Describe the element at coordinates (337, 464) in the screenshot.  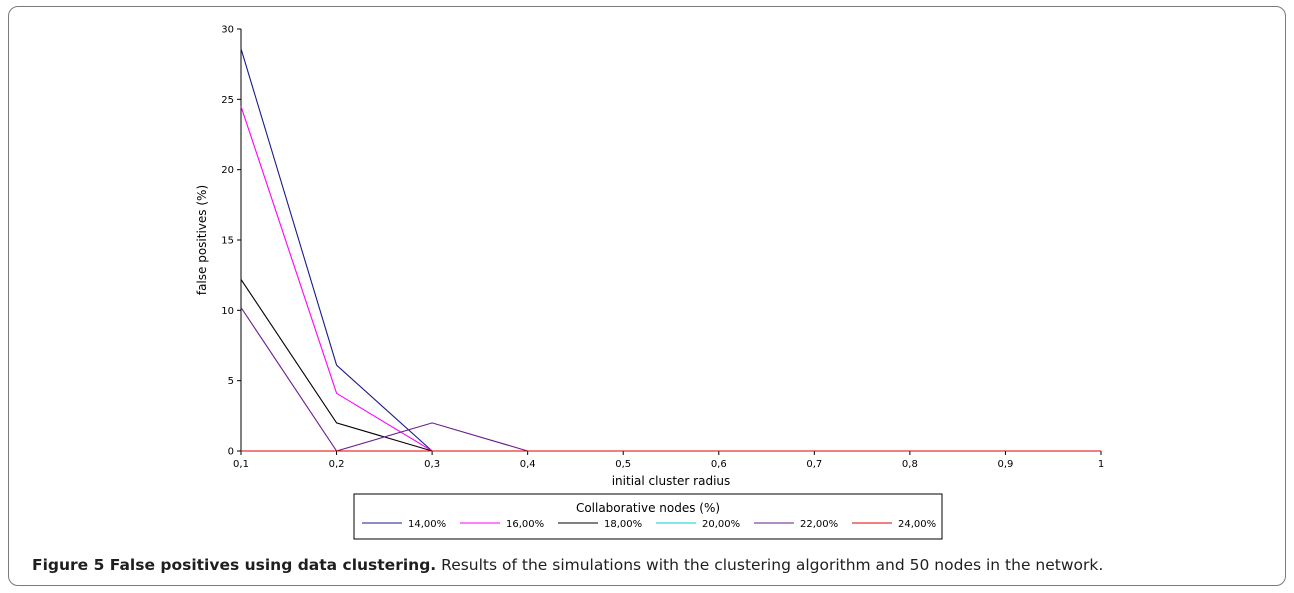
I see `x-tick-label: 0,2` at that location.